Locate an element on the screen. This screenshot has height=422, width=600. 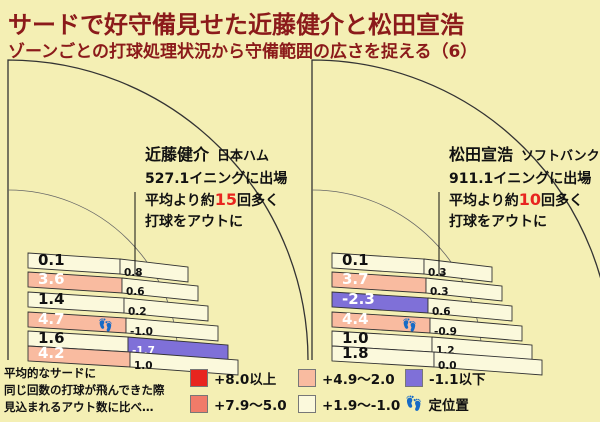
legend-note-line: 平均的なサードに is located at coordinates (50, 373).